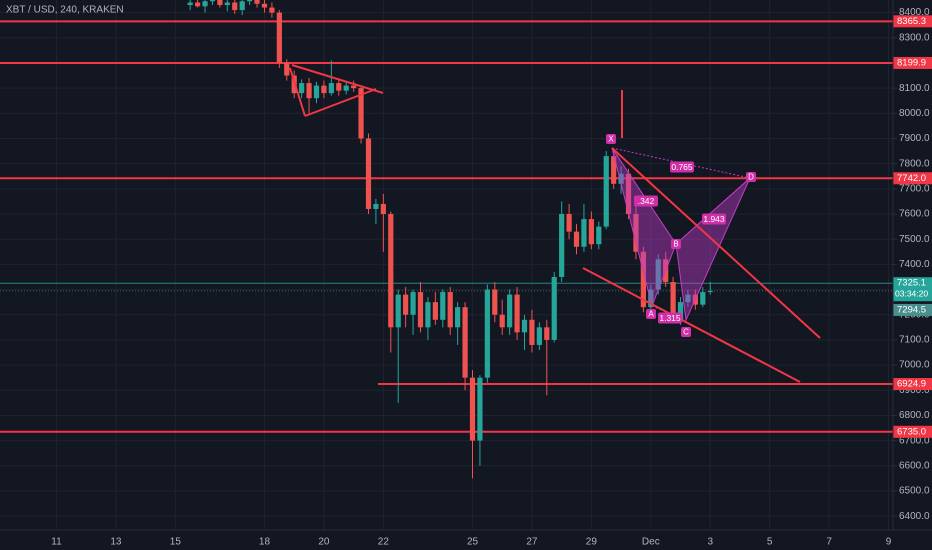 The image size is (932, 550). I want to click on y-tick-label: 6600.0, so click(914, 465).